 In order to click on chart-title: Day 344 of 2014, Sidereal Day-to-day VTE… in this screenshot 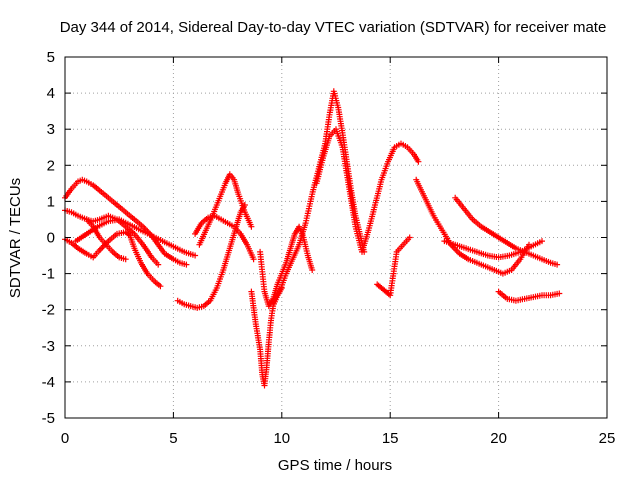, I will do `click(333, 27)`.